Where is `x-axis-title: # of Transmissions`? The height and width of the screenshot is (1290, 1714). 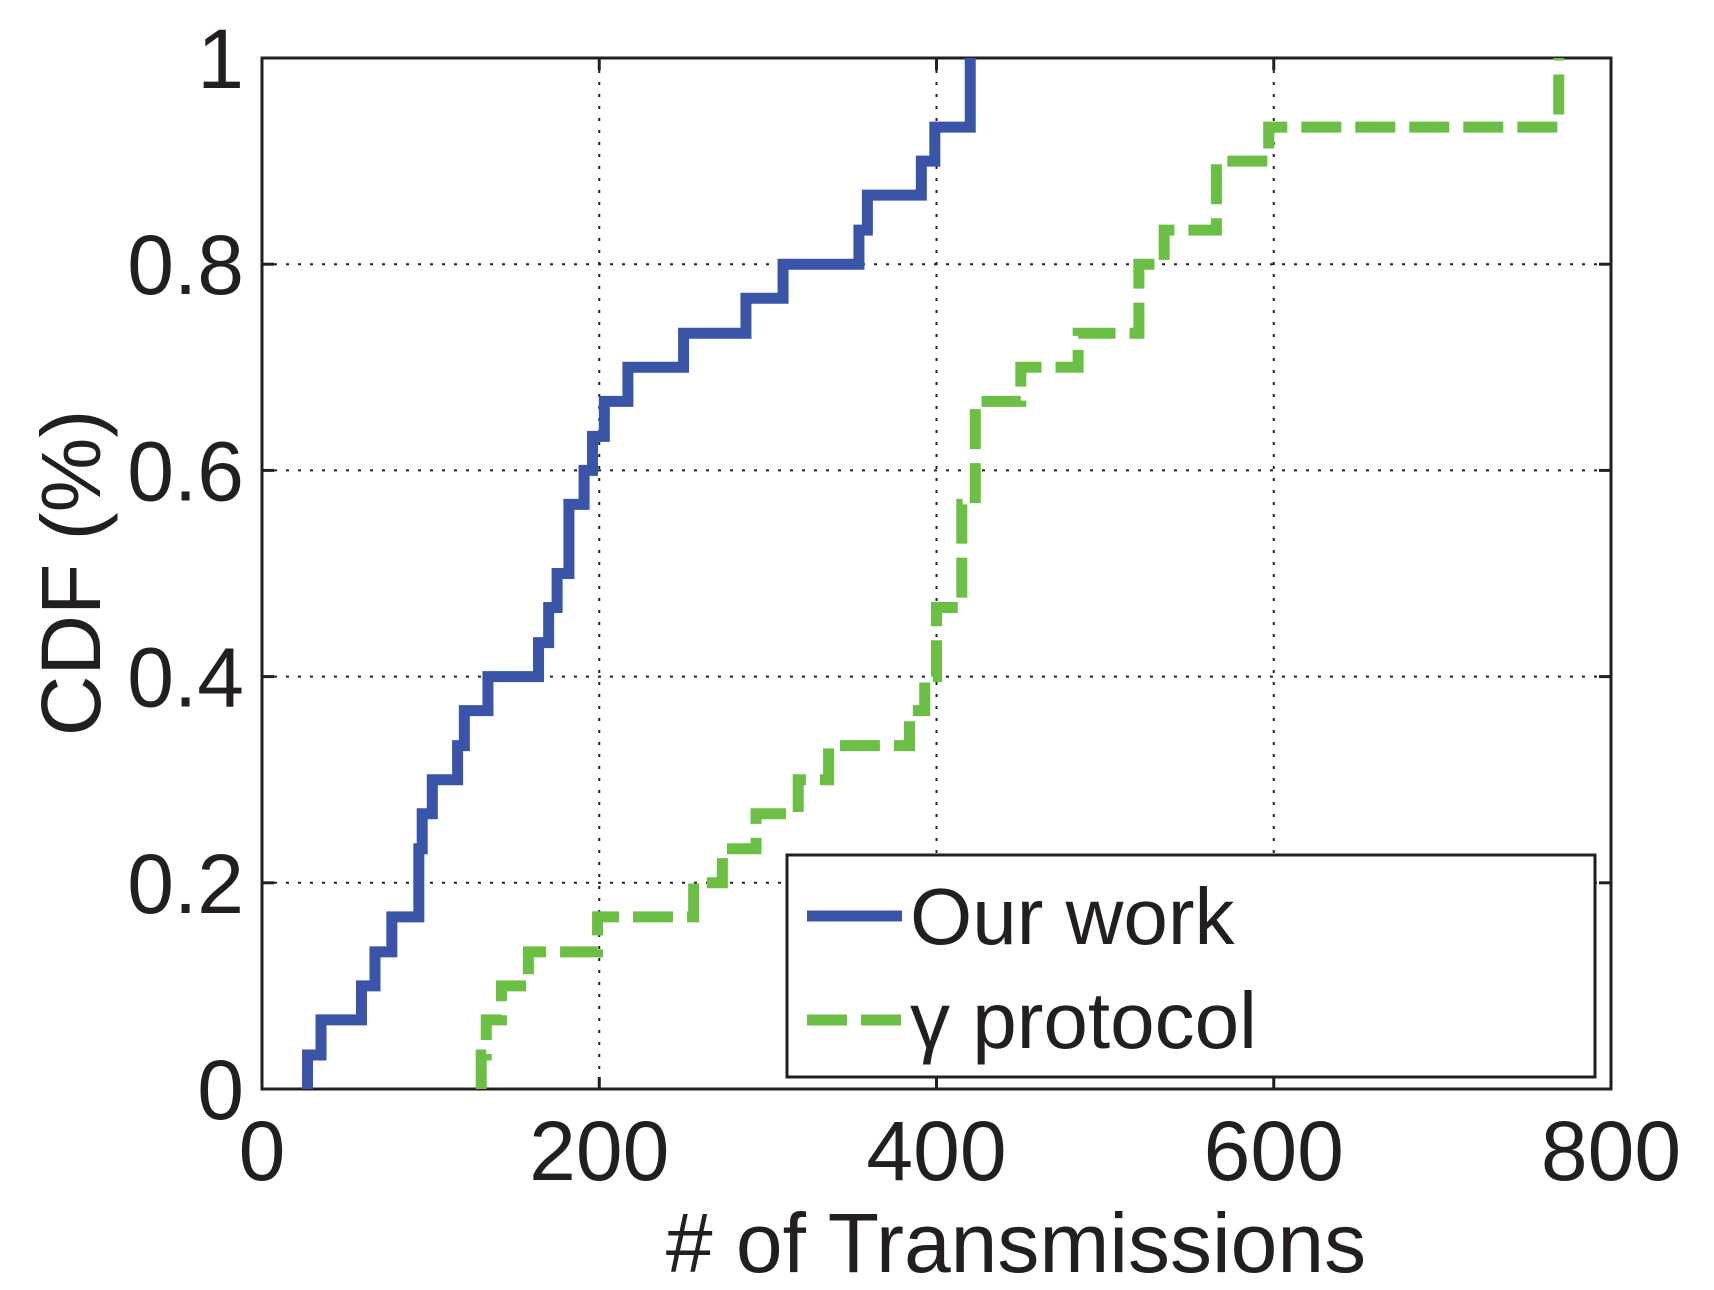 x-axis-title: # of Transmissions is located at coordinates (1016, 1243).